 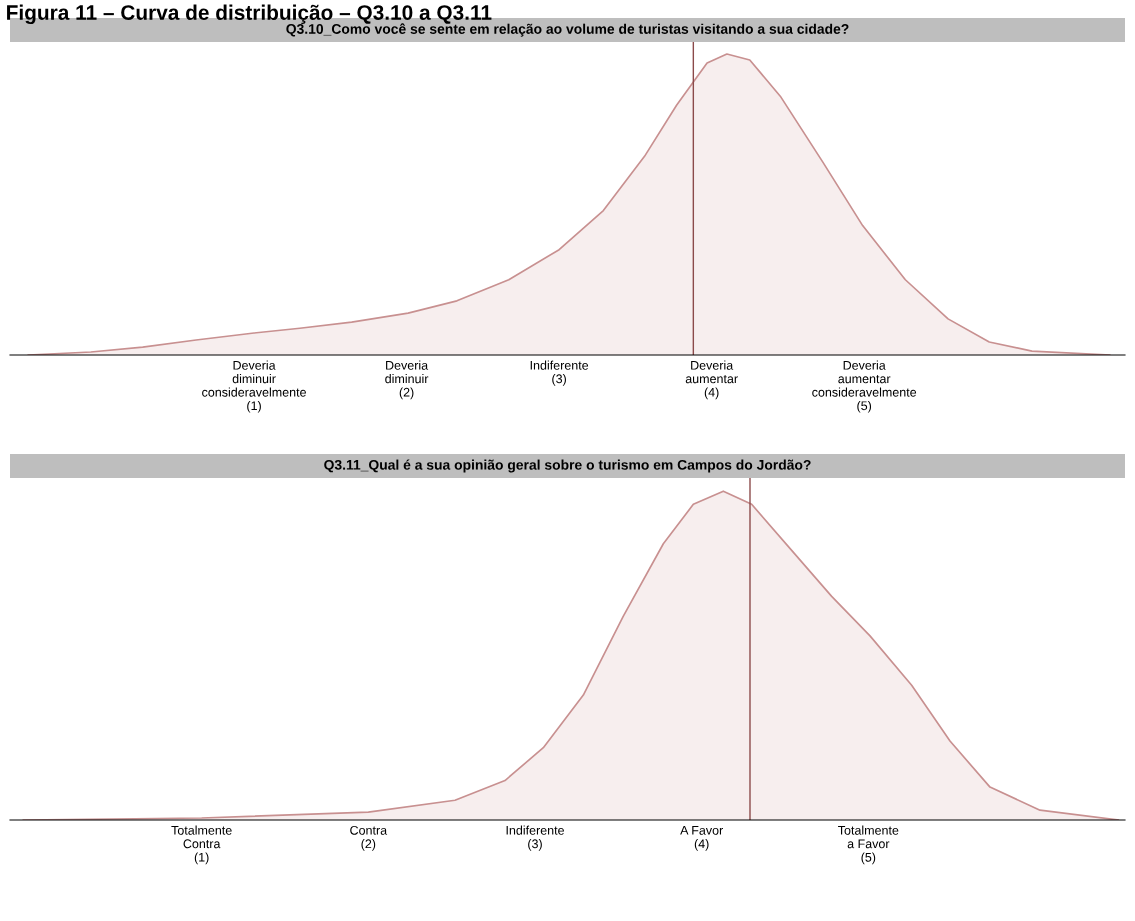 I want to click on chart-title: Q3.11_Qual é a sua opinião geral sobre o turismo em Campos do Jordão?, so click(x=567, y=466).